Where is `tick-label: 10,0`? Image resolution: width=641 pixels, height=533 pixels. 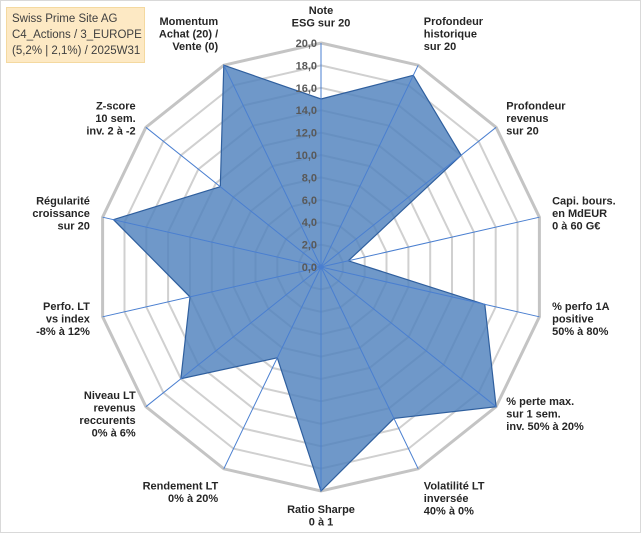
tick-label: 10,0 is located at coordinates (306, 156).